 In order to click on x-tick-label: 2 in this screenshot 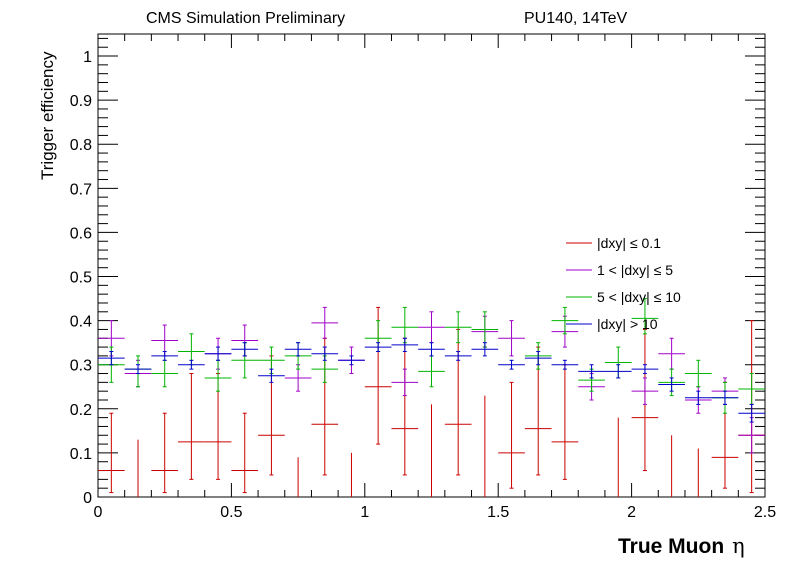, I will do `click(631, 512)`.